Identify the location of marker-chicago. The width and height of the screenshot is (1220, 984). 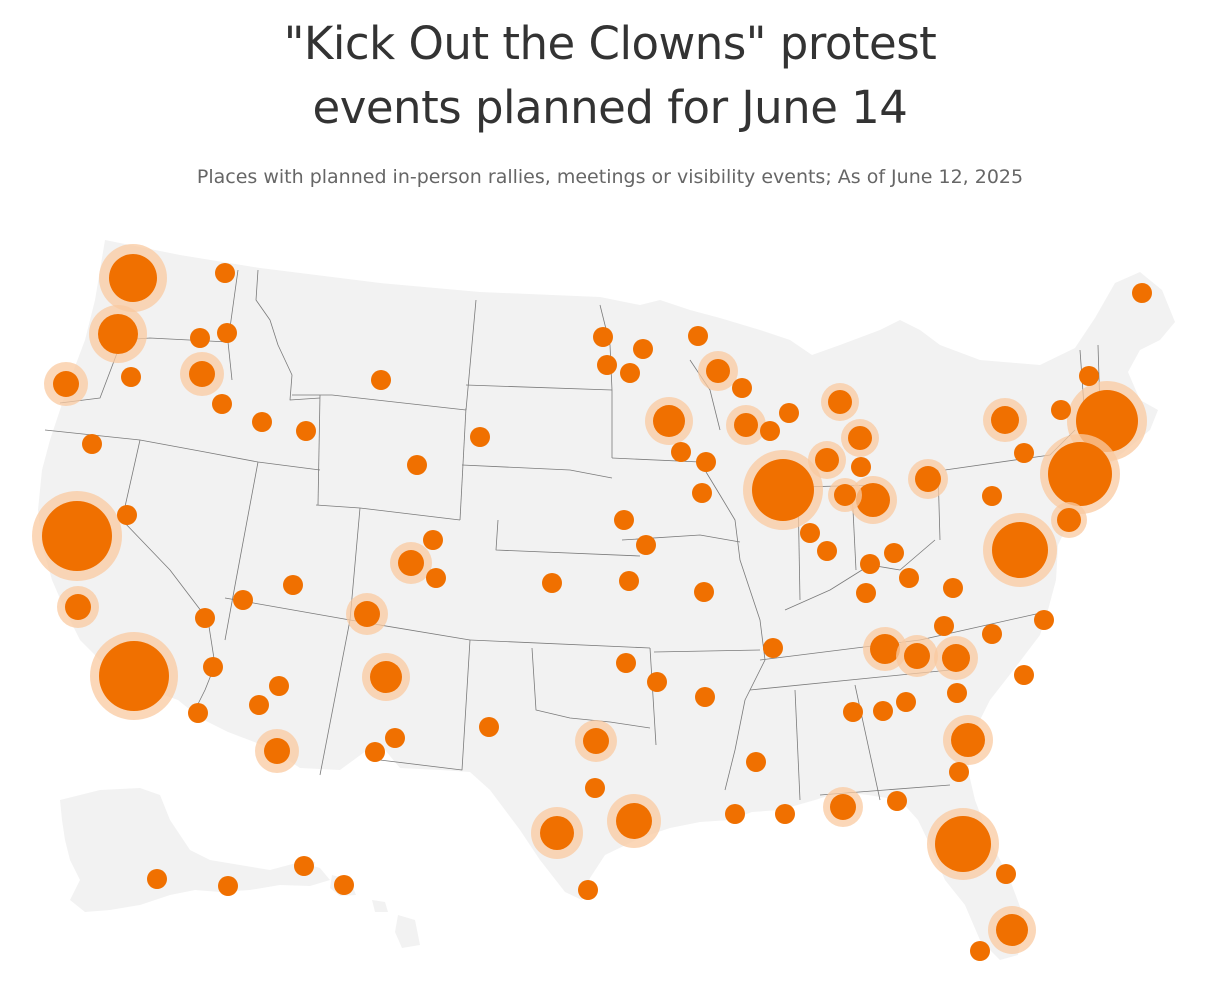
(783, 490).